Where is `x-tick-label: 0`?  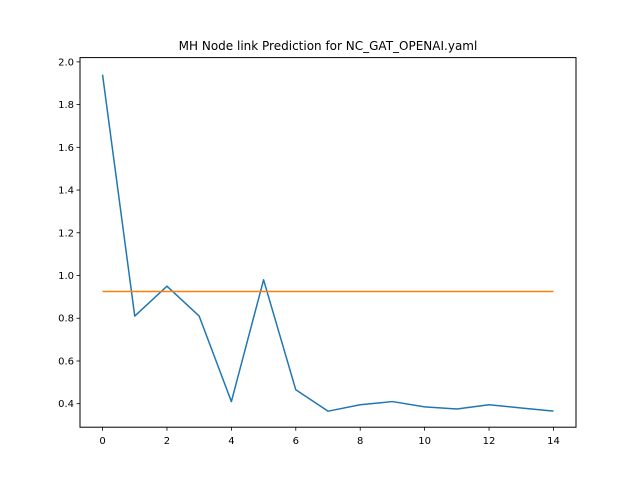
x-tick-label: 0 is located at coordinates (102, 441).